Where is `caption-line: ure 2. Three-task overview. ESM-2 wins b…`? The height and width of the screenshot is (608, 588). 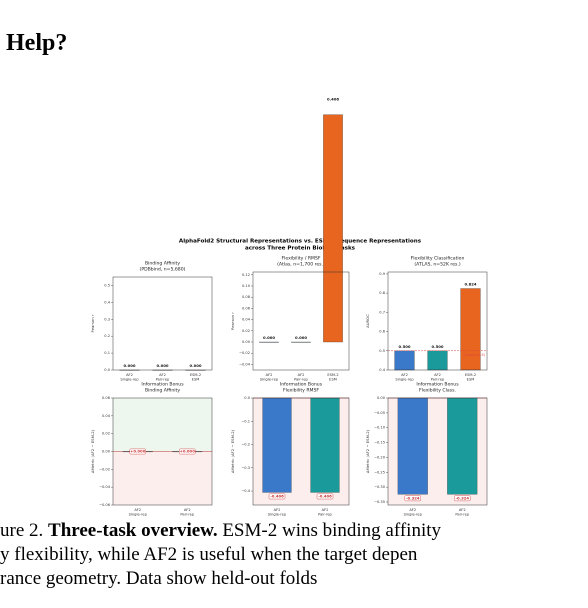 caption-line: ure 2. Three-task overview. ESM-2 wins b… is located at coordinates (220, 531).